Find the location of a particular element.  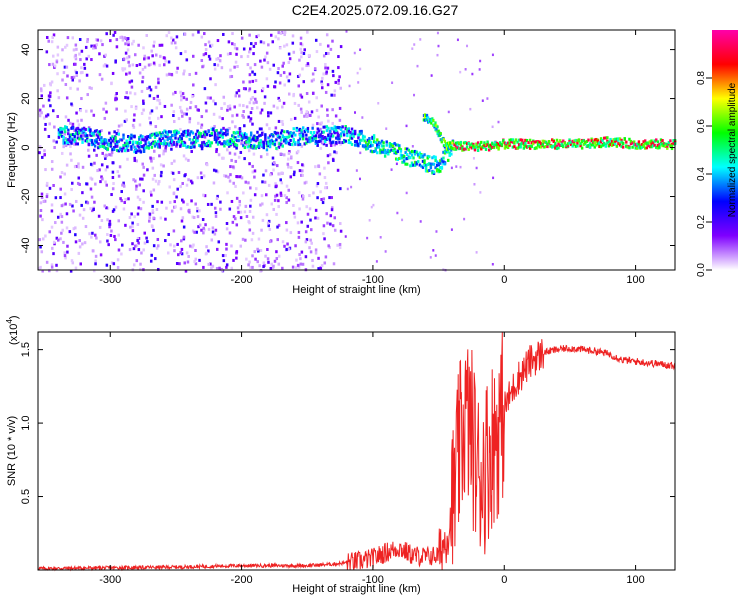

snr-y-axis-label: SNR (10 * v/v) is located at coordinates (12, 451).